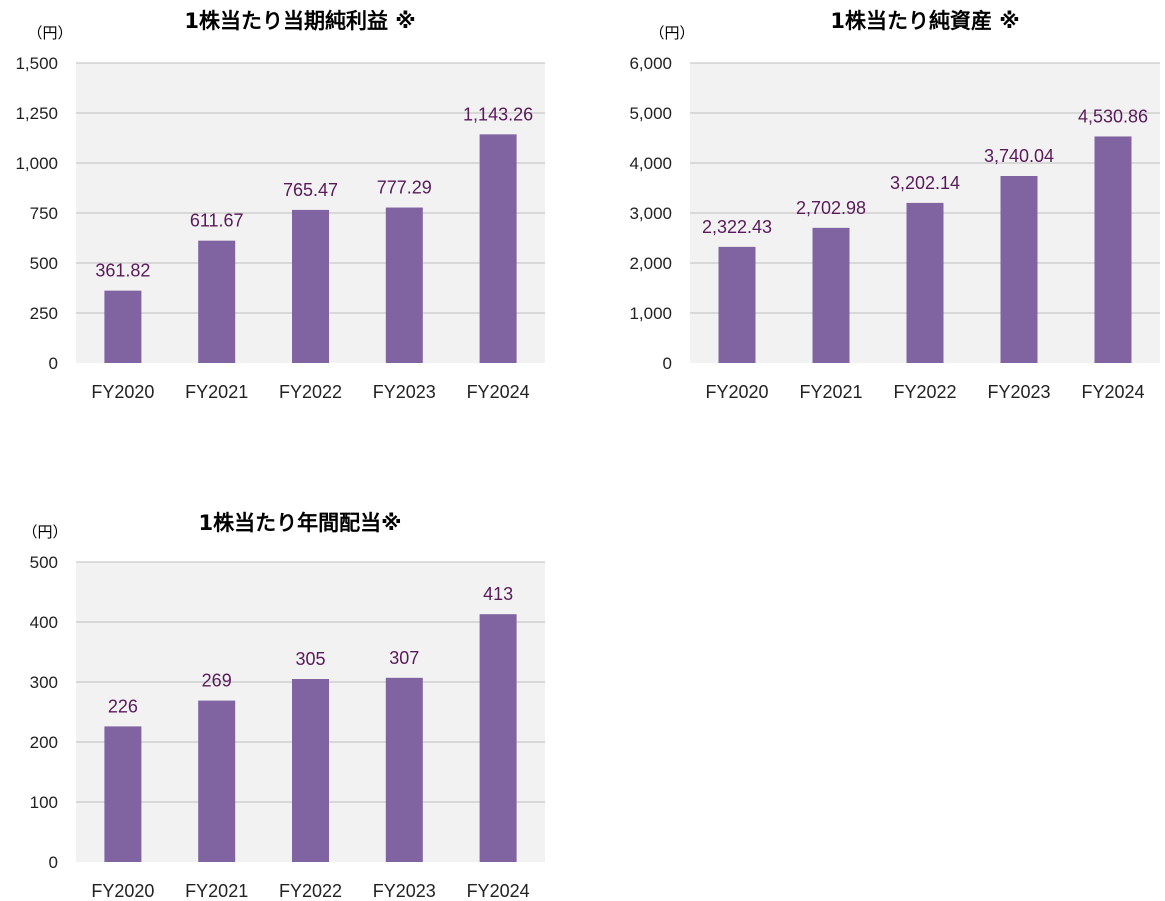 This screenshot has height=901, width=1165. Describe the element at coordinates (1113, 116) in the screenshot. I see `data-label: 4,530.86` at that location.